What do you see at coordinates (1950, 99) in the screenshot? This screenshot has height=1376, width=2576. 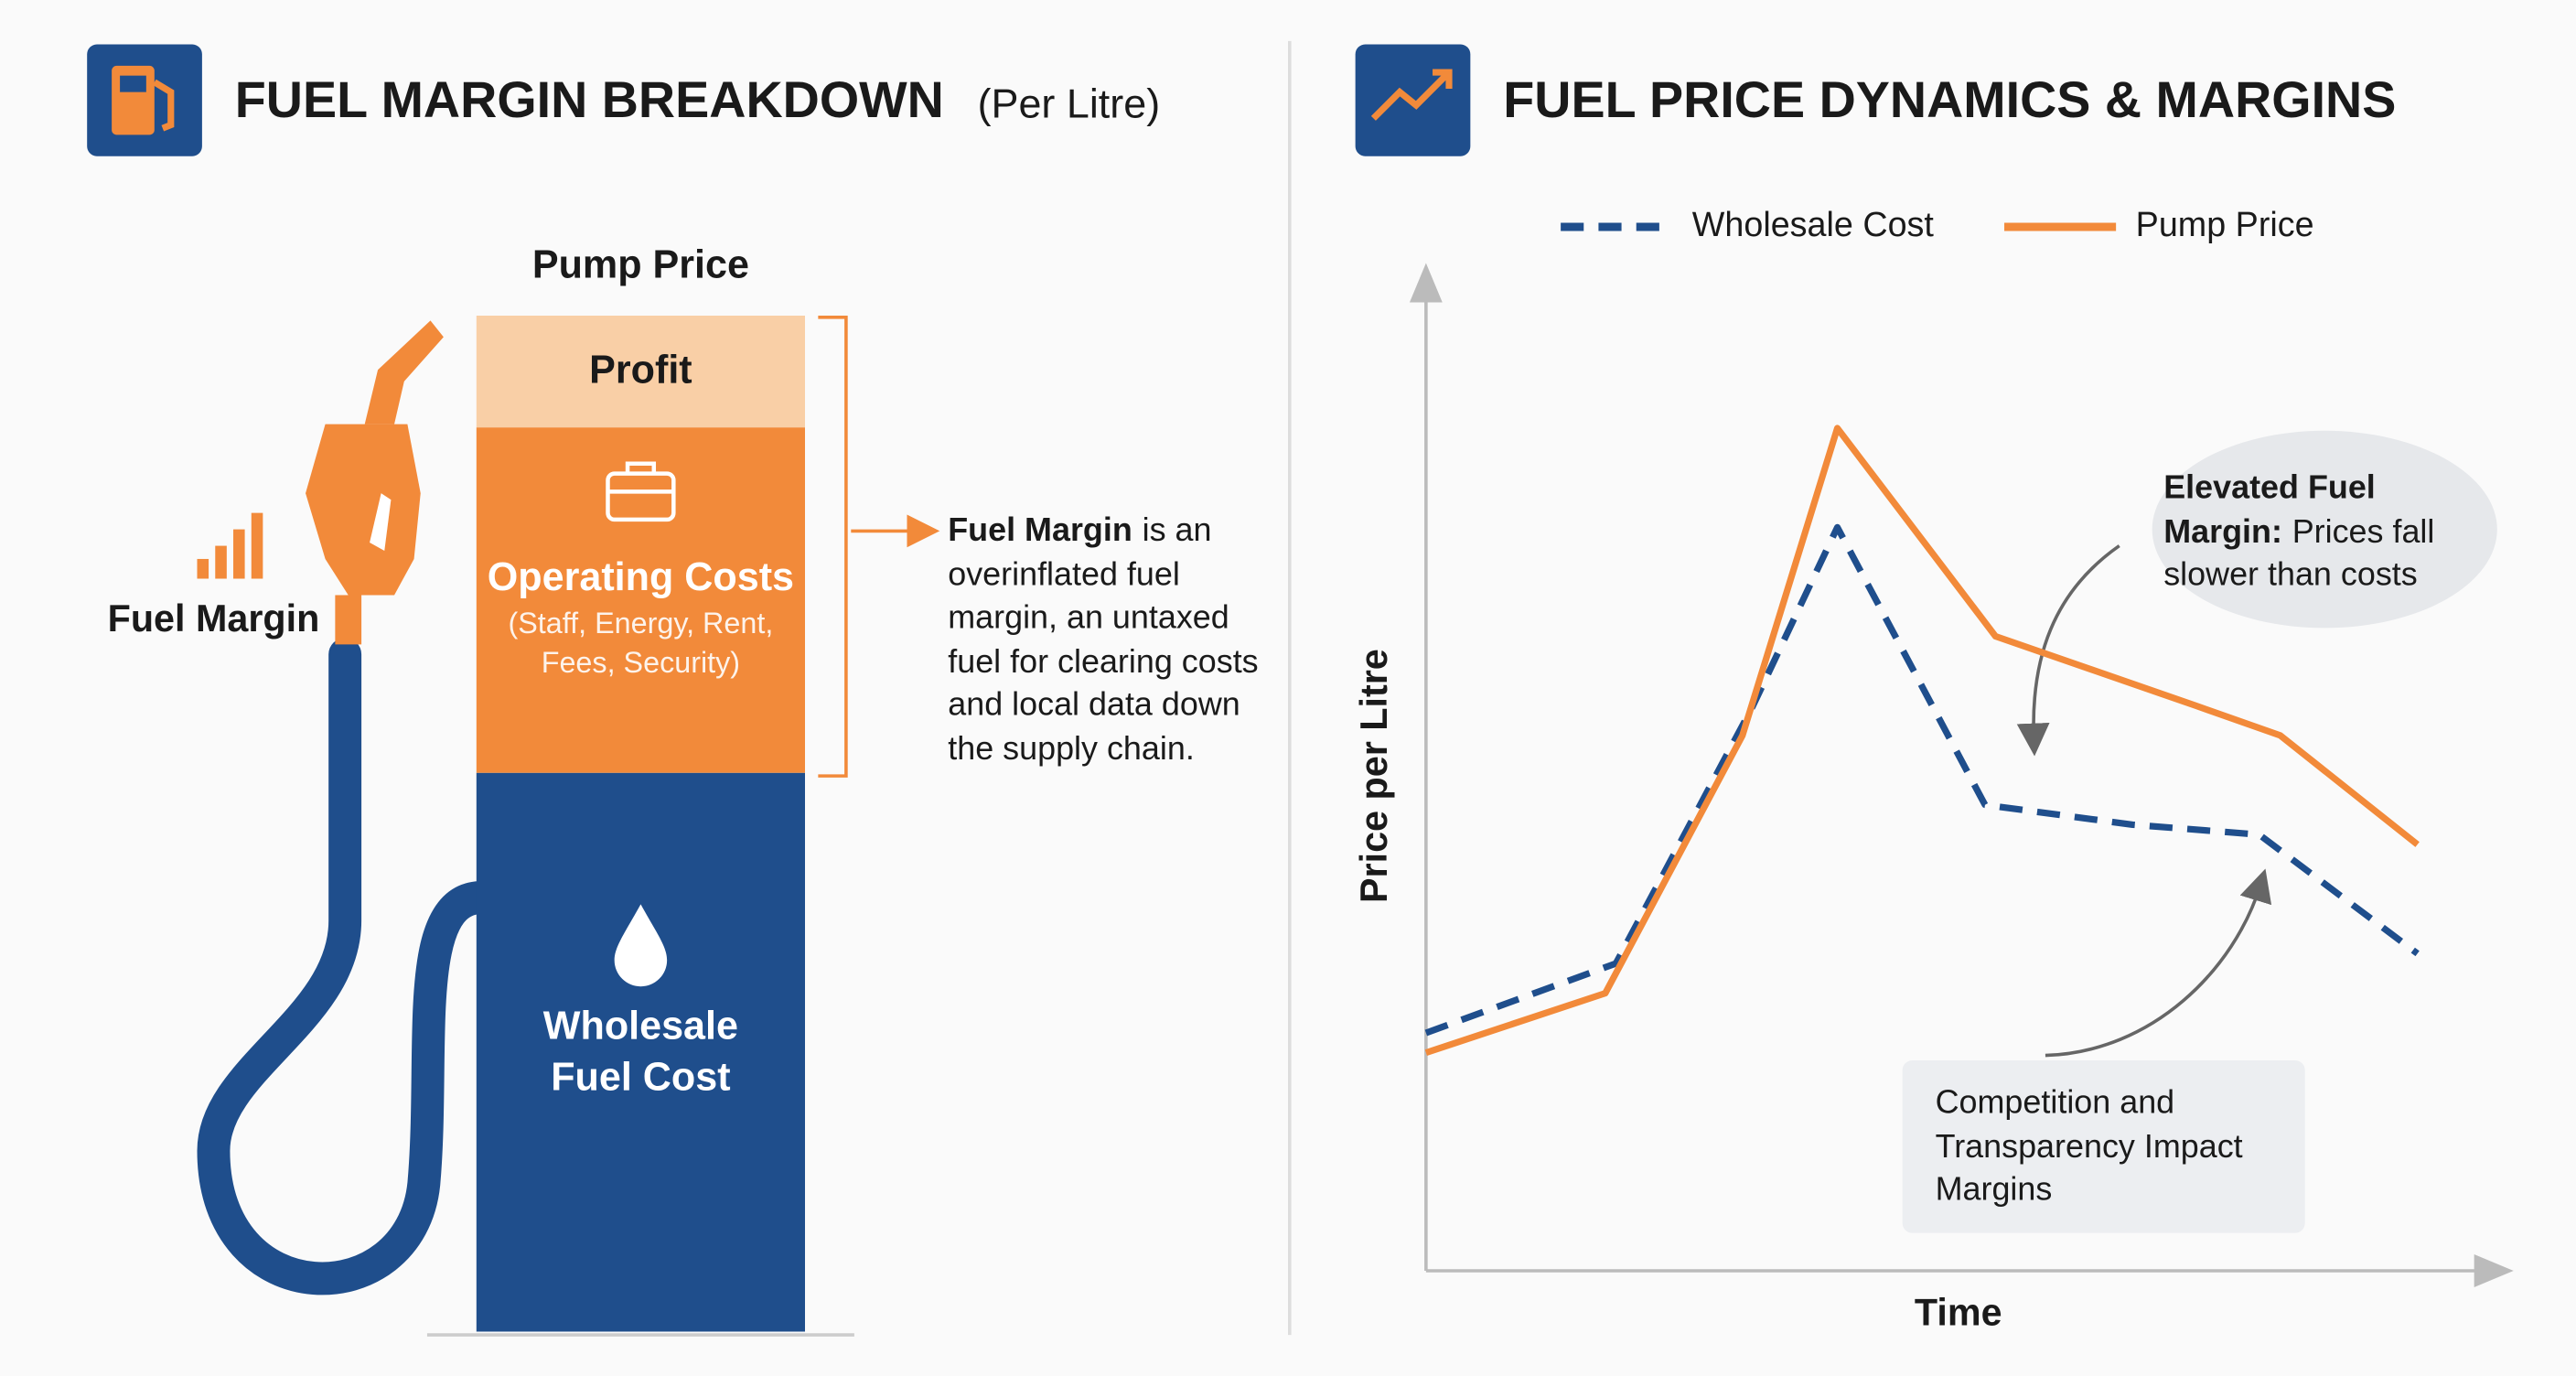 I see `title: FUEL PRICE DYNAMICS & MARGINS` at bounding box center [1950, 99].